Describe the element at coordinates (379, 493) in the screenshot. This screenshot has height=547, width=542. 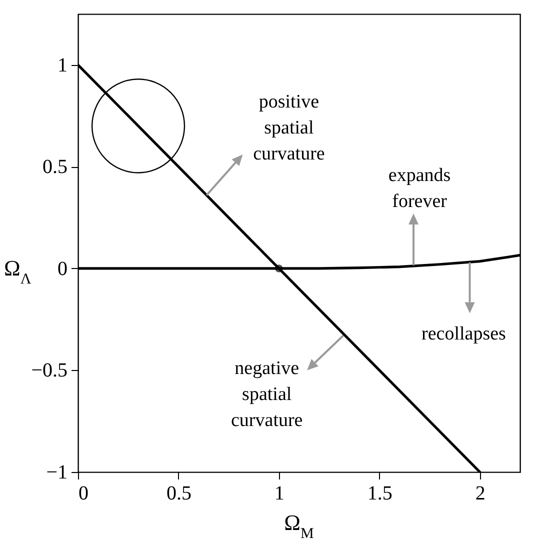
I see `x-tick-label: 1.5` at that location.